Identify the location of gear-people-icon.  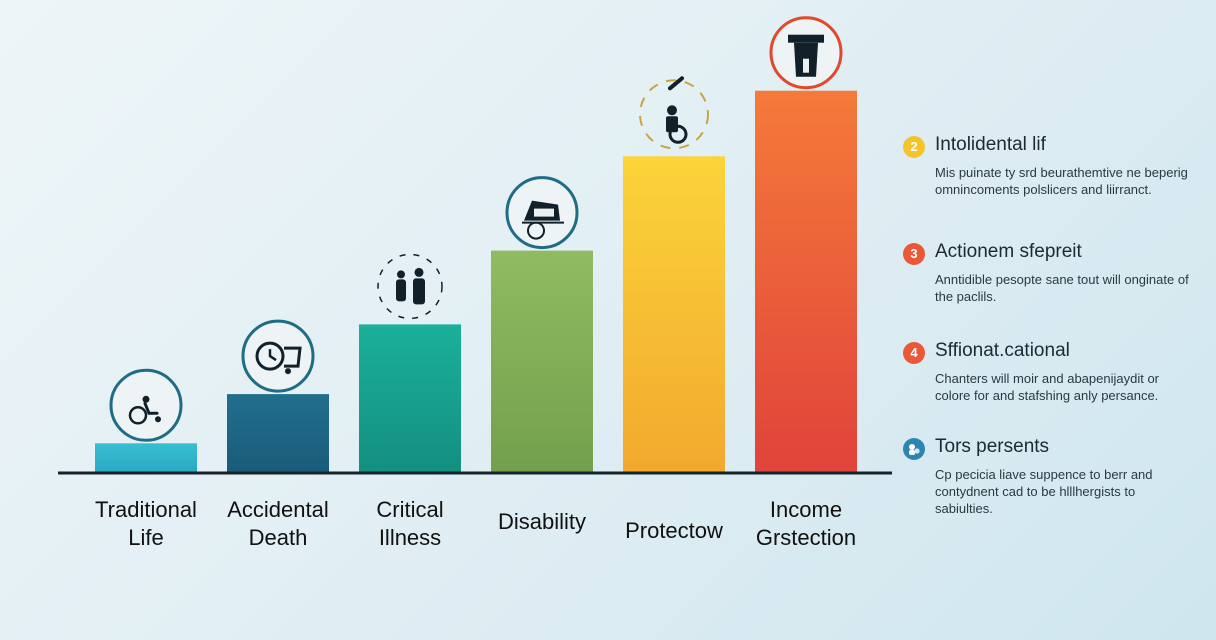
(914, 449).